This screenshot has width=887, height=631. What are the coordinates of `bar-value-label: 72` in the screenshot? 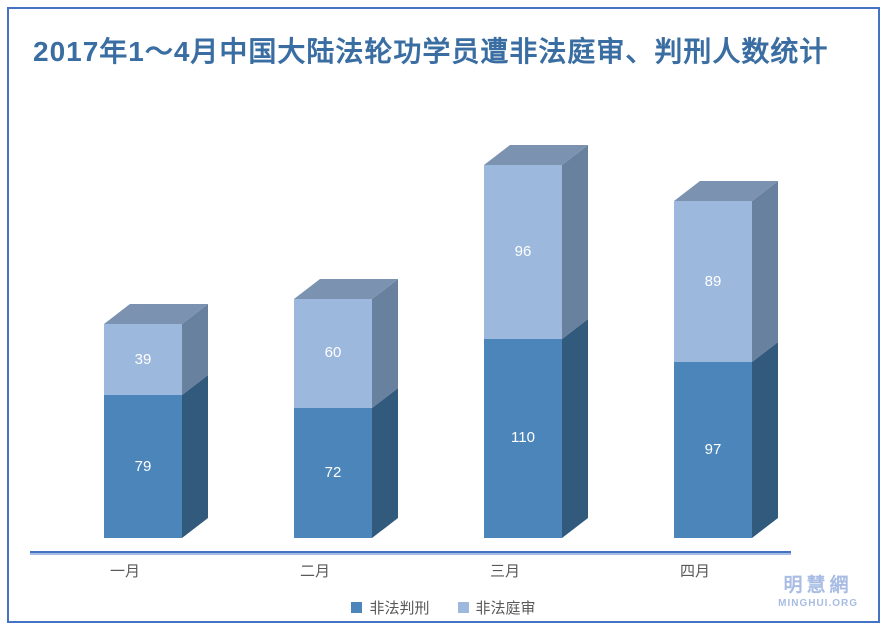 It's located at (333, 472).